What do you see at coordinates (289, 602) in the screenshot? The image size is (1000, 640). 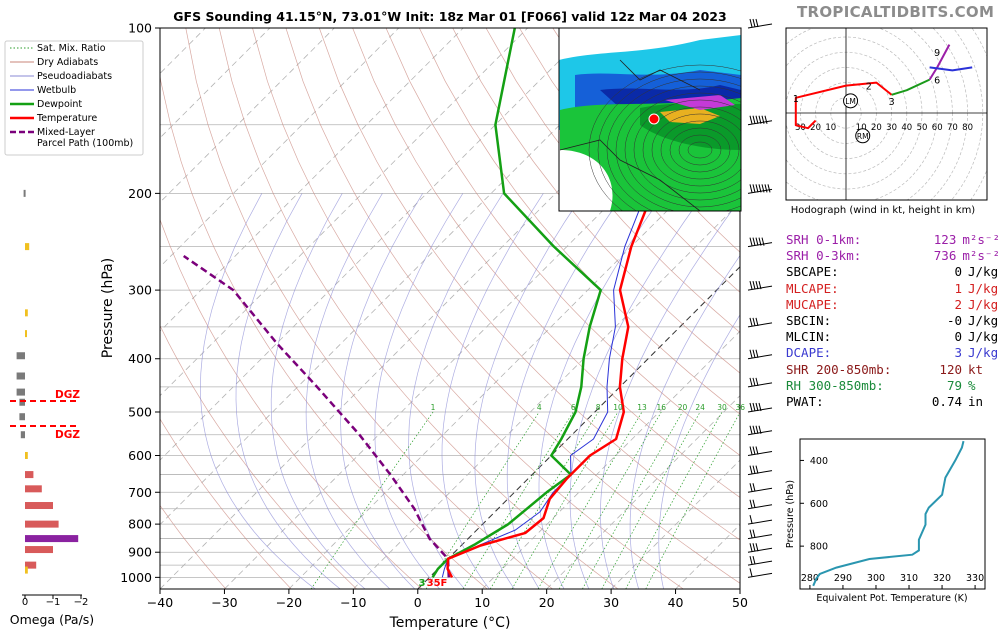 I see `x-tick-label: −20` at bounding box center [289, 602].